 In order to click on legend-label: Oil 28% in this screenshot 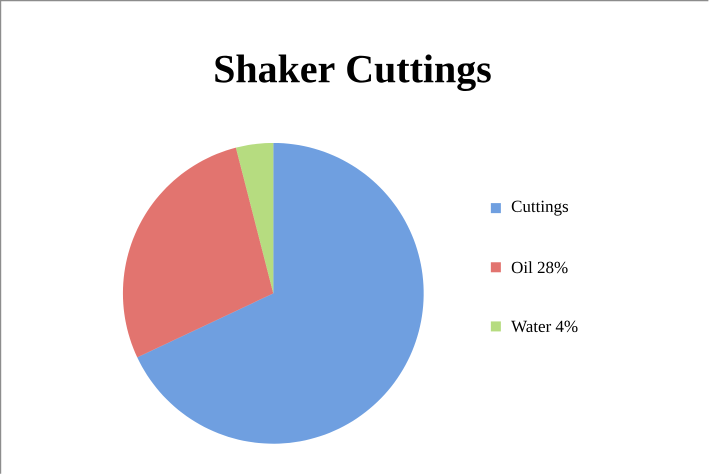, I will do `click(540, 267)`.